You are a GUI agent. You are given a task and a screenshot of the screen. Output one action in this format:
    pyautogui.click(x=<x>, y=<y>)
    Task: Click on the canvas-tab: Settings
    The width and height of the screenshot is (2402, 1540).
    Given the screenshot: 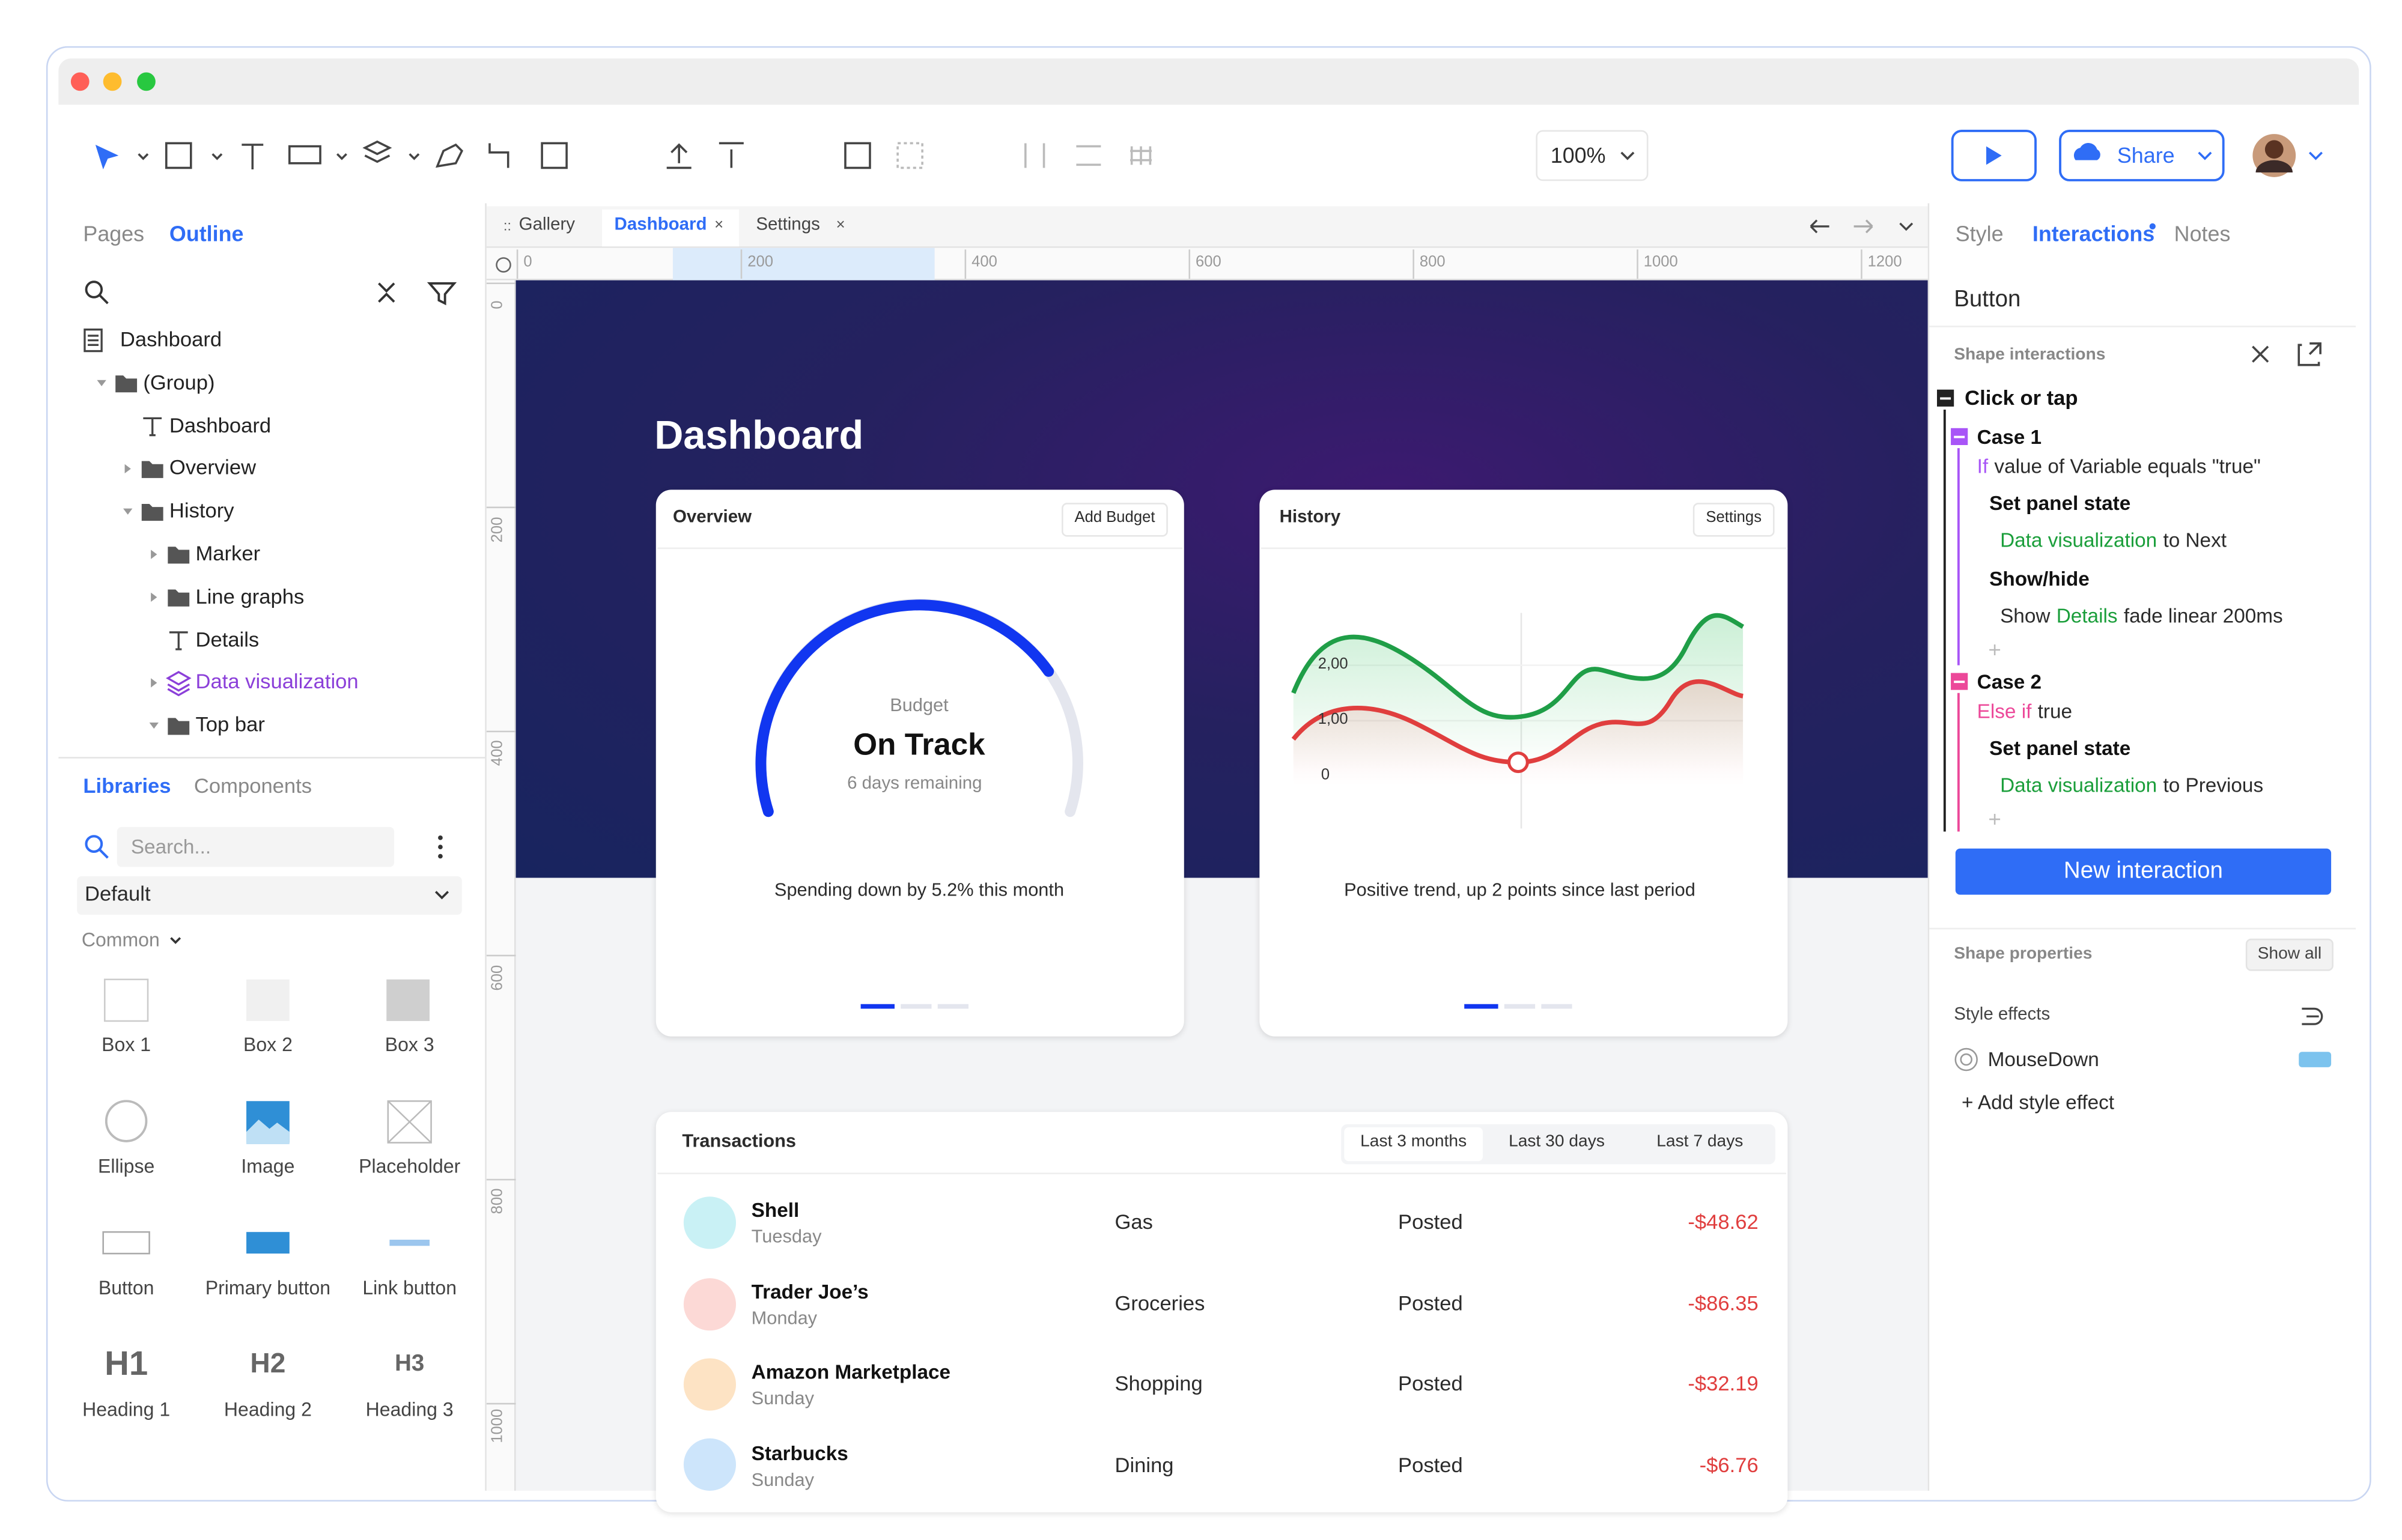 What is the action you would take?
    pyautogui.click(x=788, y=225)
    